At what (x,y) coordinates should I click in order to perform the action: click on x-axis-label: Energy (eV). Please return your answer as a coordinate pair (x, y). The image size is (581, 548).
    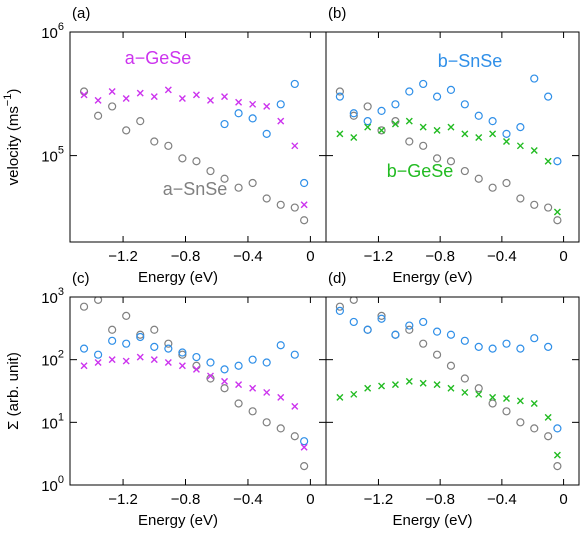
    Looking at the image, I should click on (178, 277).